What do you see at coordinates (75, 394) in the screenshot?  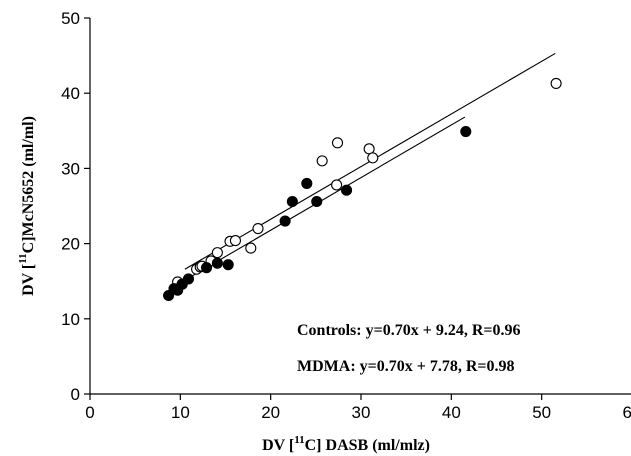 I see `y-tick-label: 0` at bounding box center [75, 394].